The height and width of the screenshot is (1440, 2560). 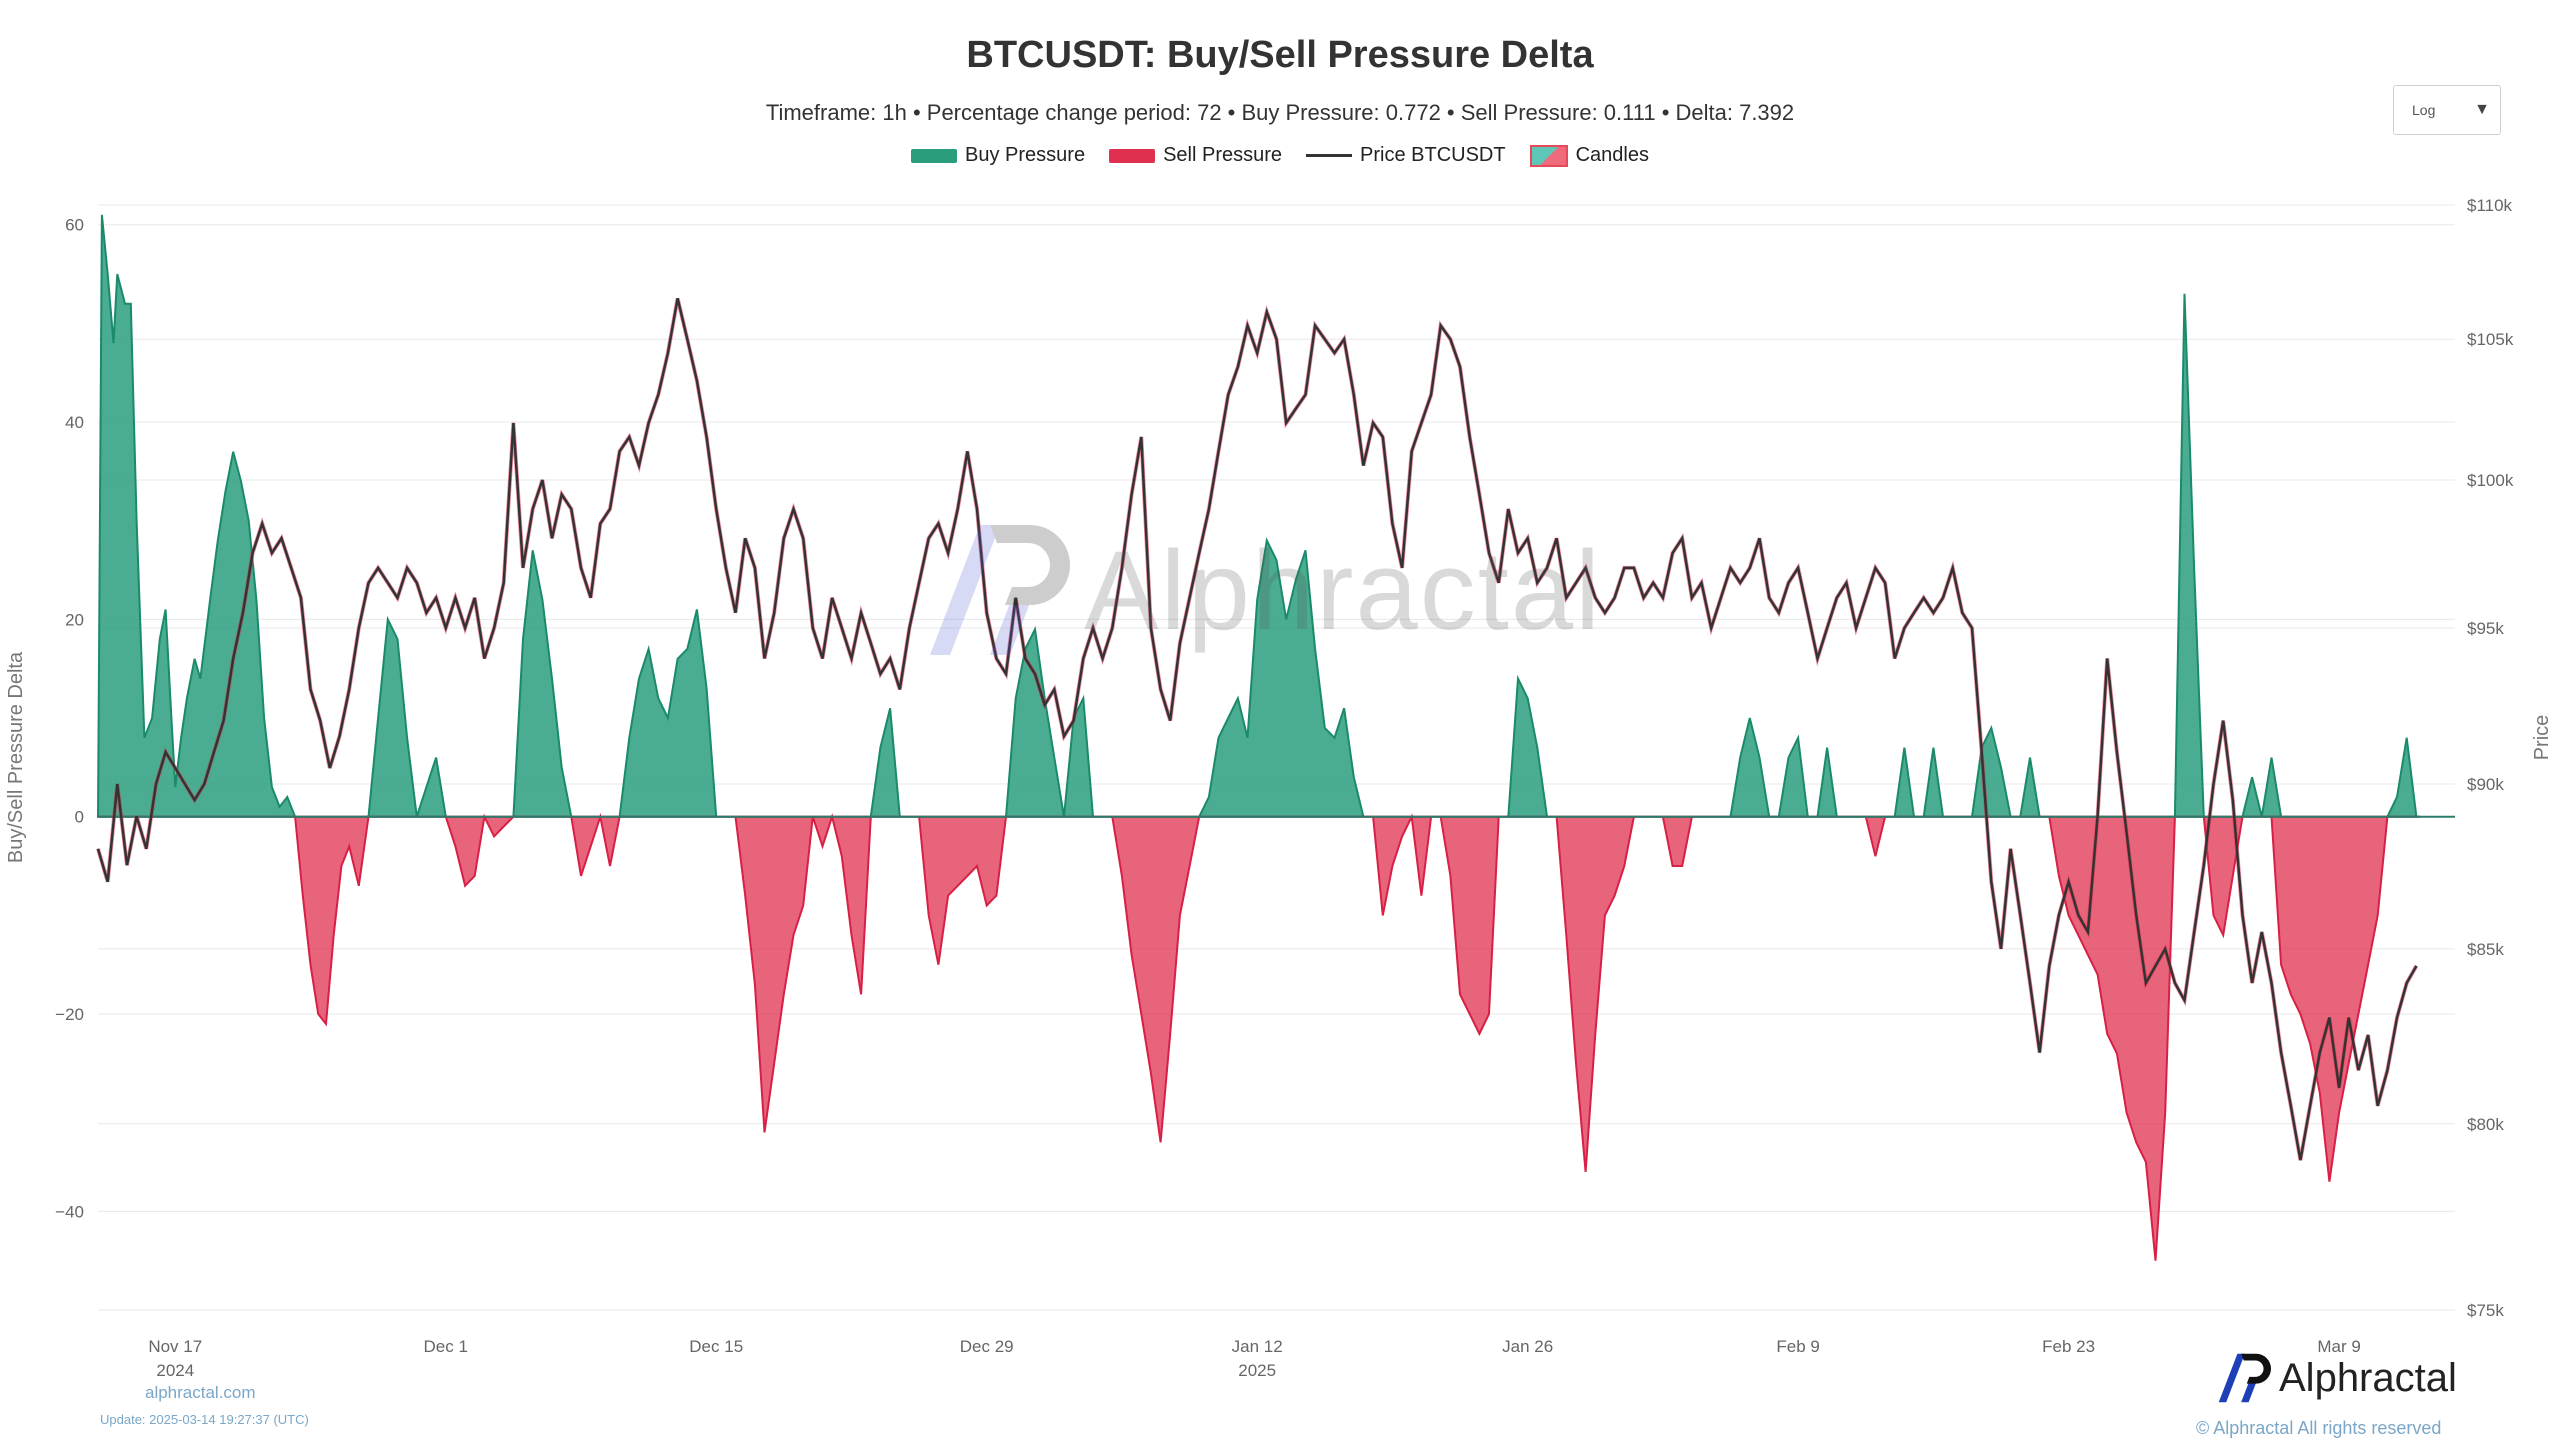 I want to click on chevron-down-icon: ▼, so click(x=2482, y=109).